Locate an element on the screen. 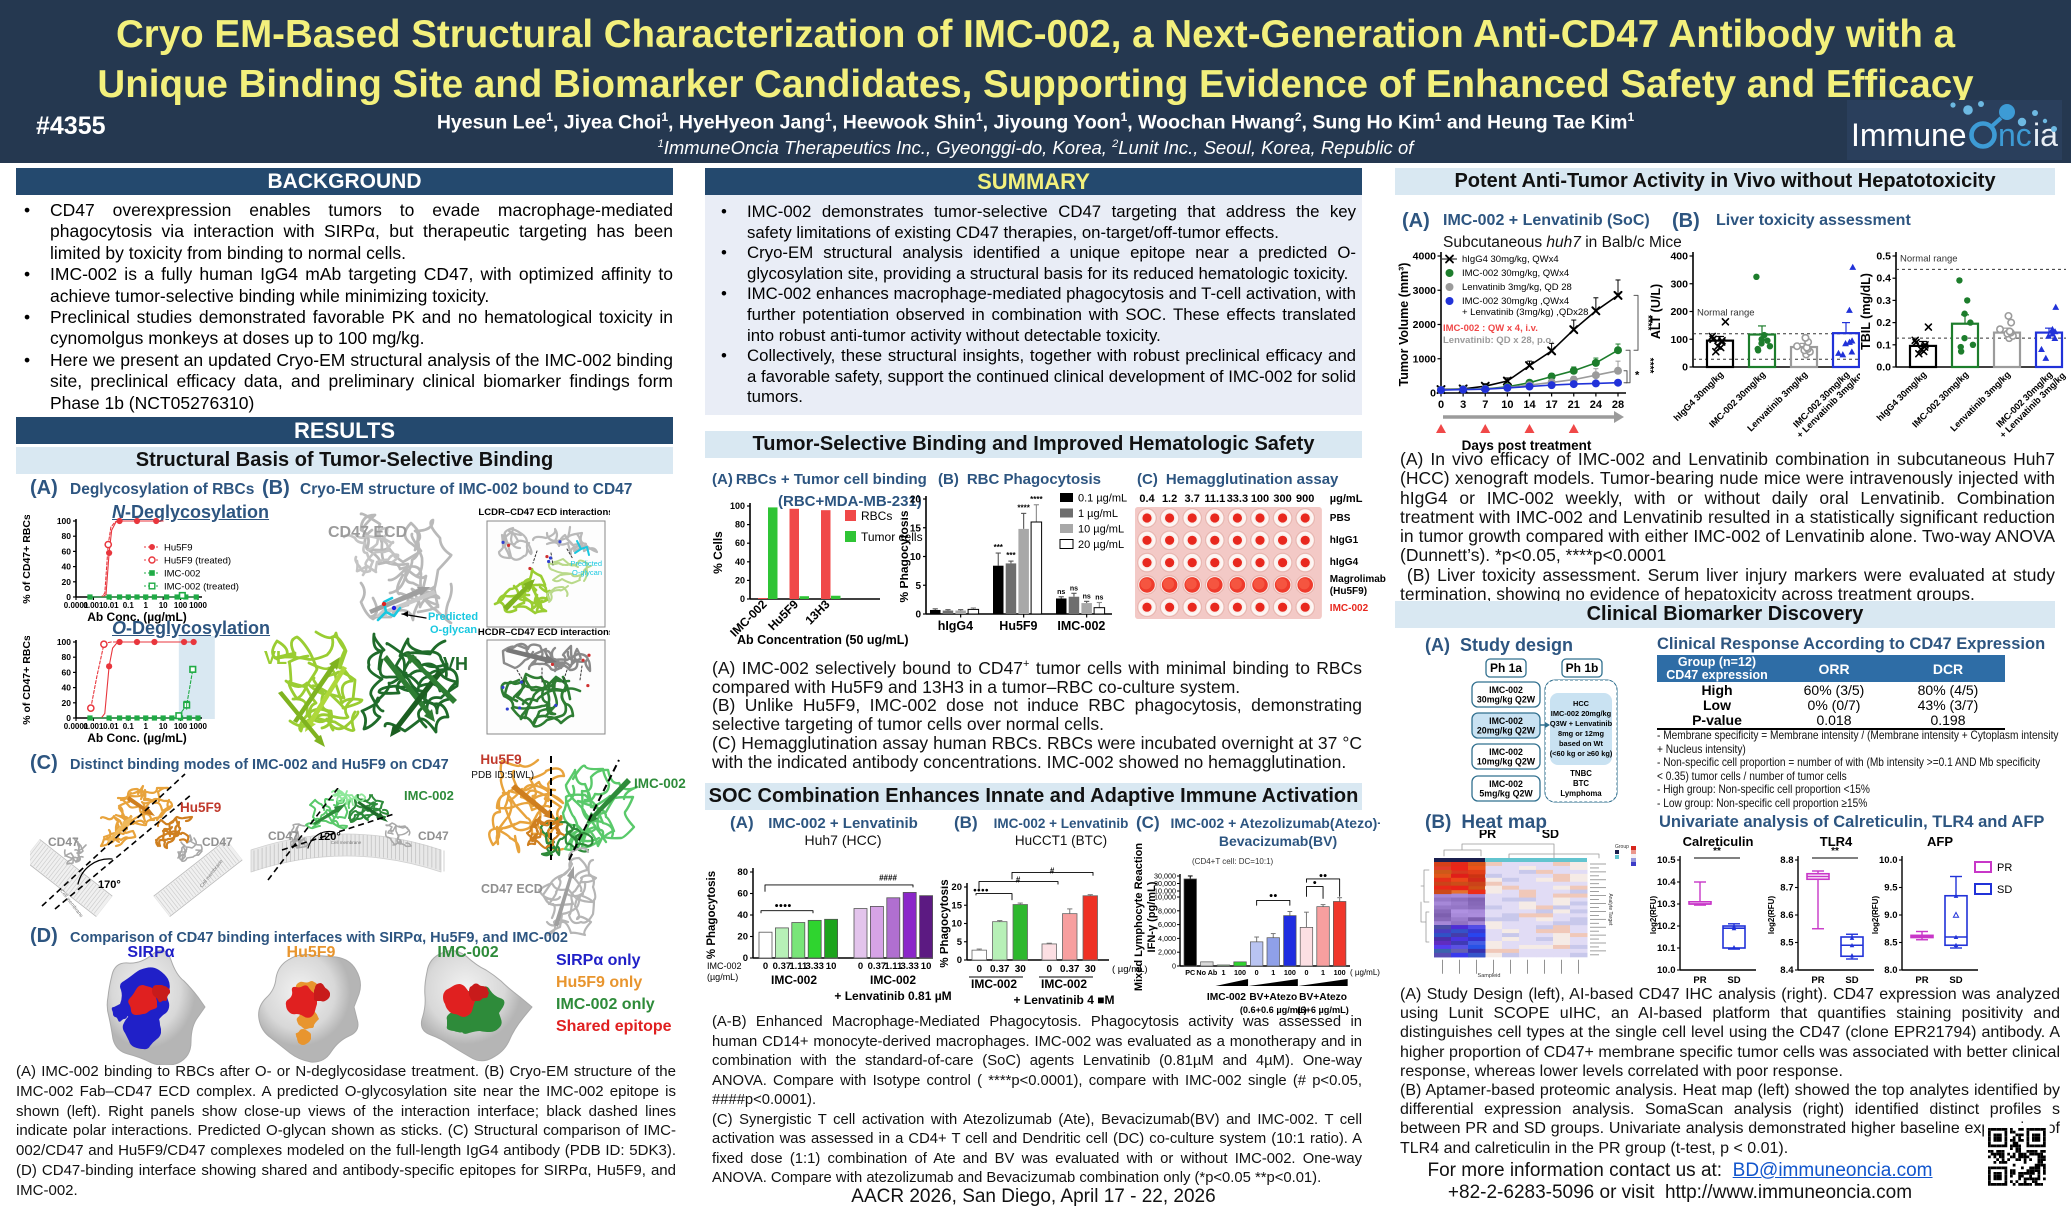  svg-text: + Lenvatinib 4 ■M is located at coordinates (1064, 1000).